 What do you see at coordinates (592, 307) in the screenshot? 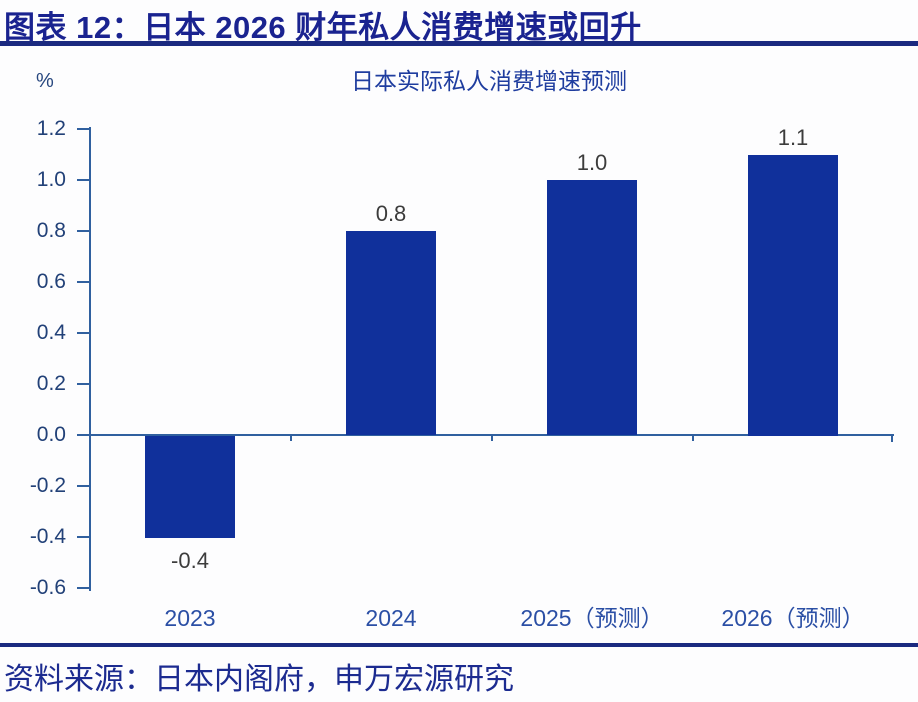
I see `bar-2025（预测）` at bounding box center [592, 307].